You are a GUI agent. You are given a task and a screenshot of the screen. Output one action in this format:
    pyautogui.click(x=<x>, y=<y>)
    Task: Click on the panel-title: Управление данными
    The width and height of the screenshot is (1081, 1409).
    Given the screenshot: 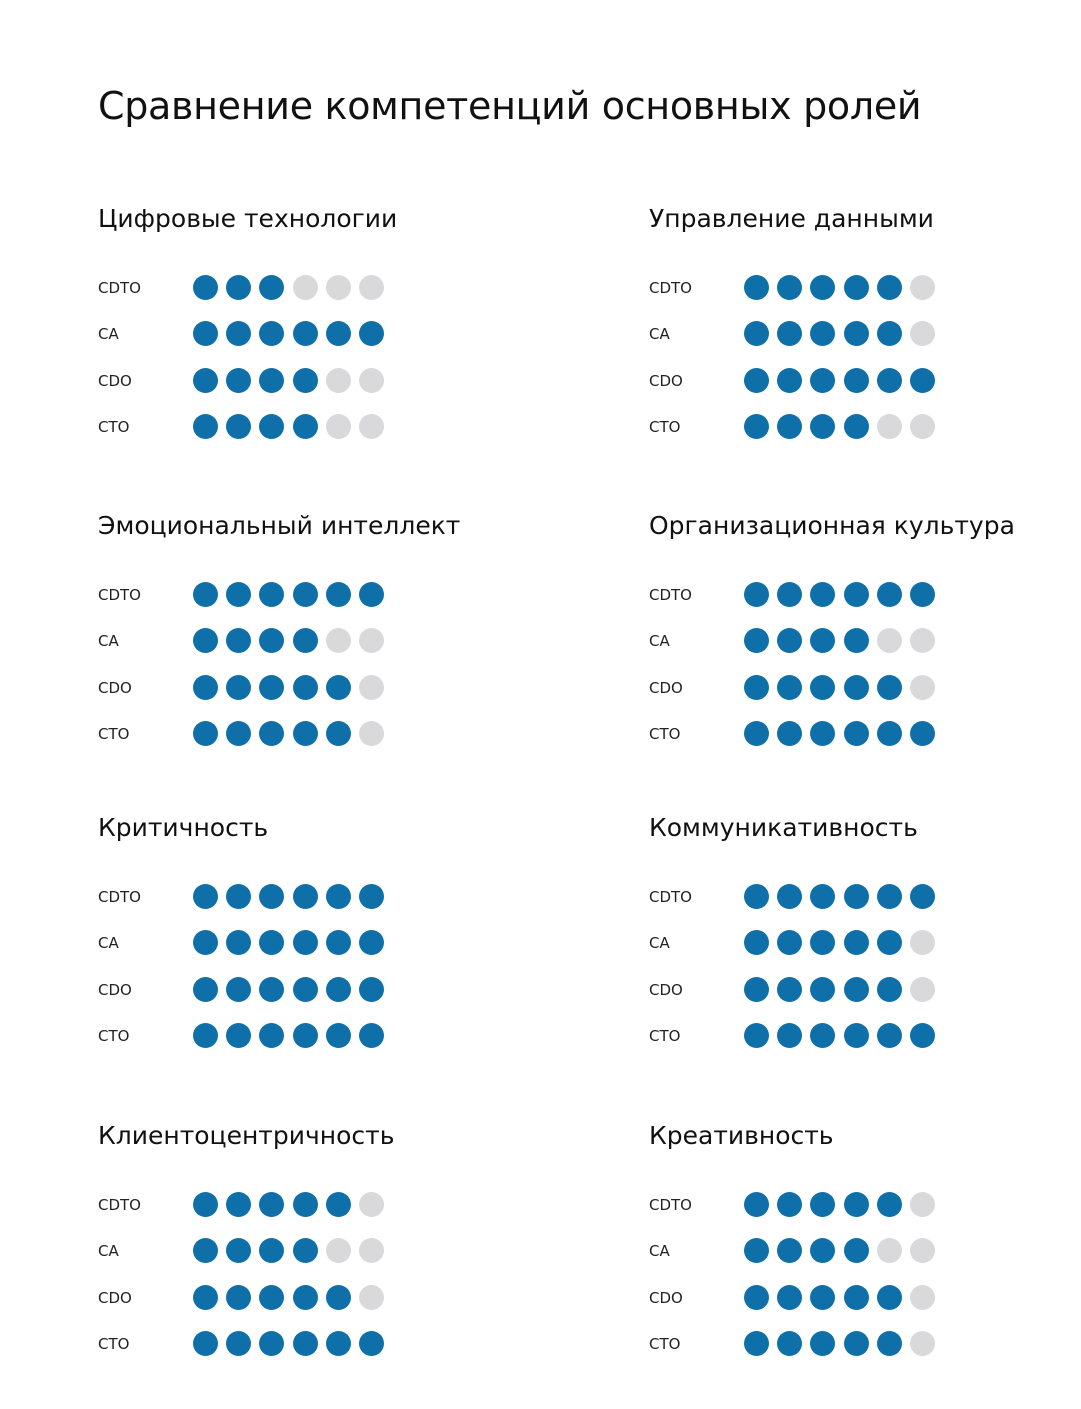 What is the action you would take?
    pyautogui.click(x=791, y=218)
    